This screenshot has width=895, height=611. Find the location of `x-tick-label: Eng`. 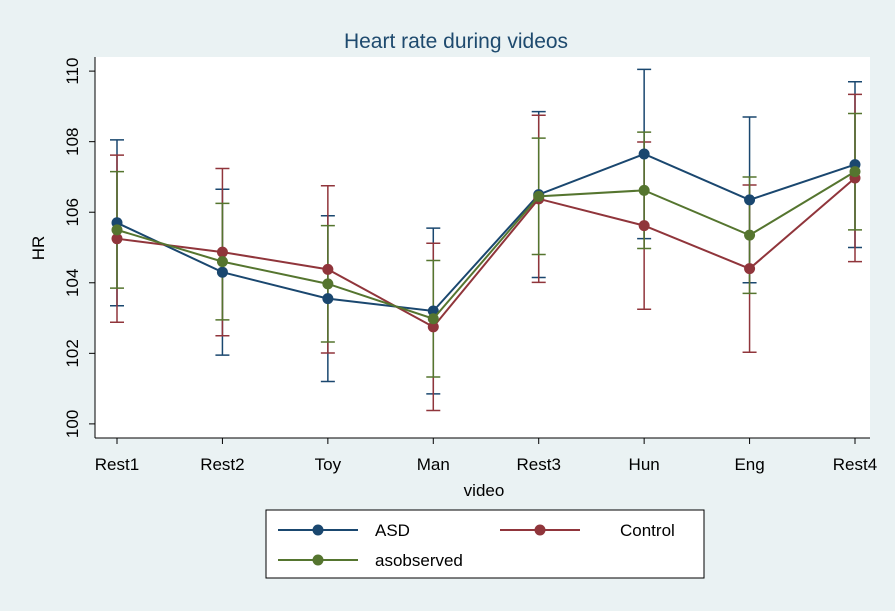

x-tick-label: Eng is located at coordinates (749, 464).